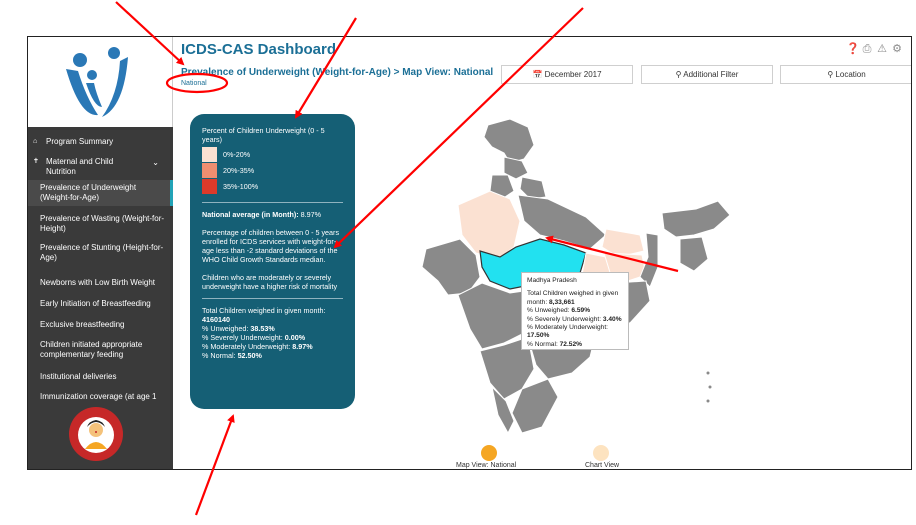 The image size is (916, 525). Describe the element at coordinates (552, 280) in the screenshot. I see `tooltip-state-name: Madhya Pradesh` at that location.